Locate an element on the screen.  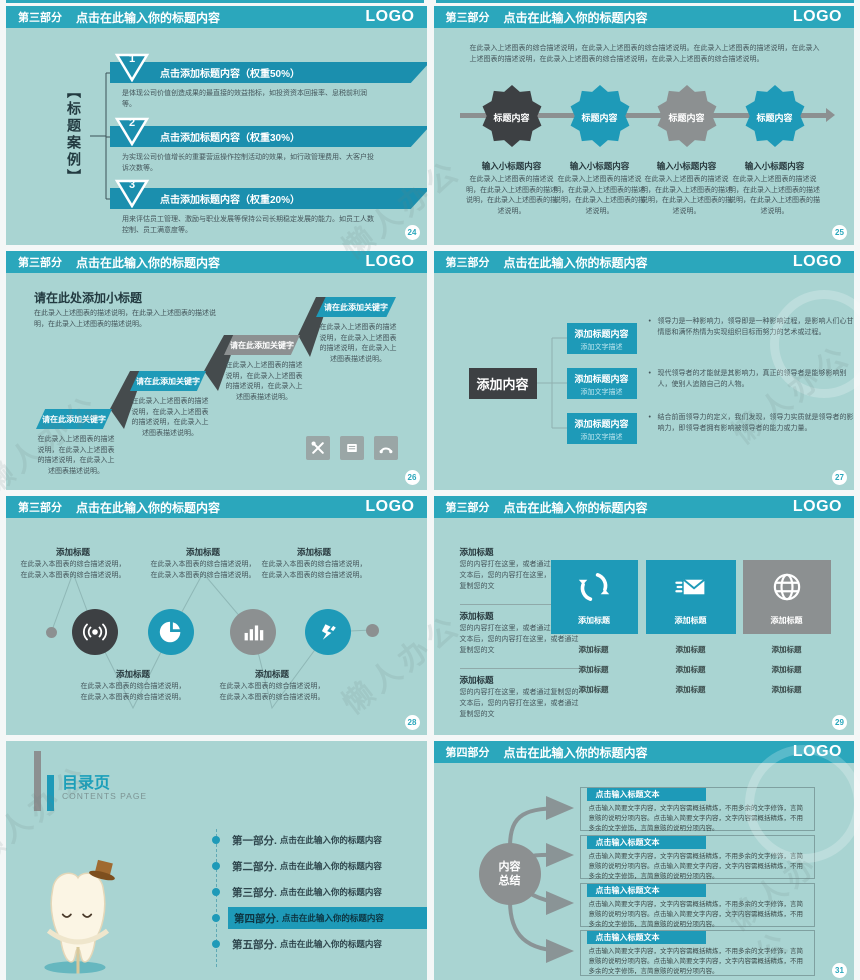
item-number: 1 is located at coordinates (132, 59).